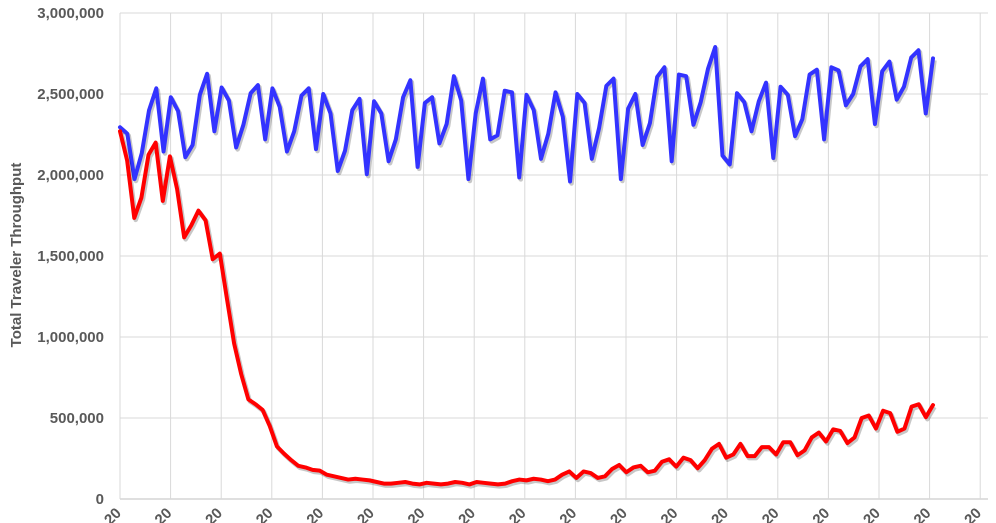 The height and width of the screenshot is (523, 996). Describe the element at coordinates (100, 499) in the screenshot. I see `y-tick-label: 0` at that location.